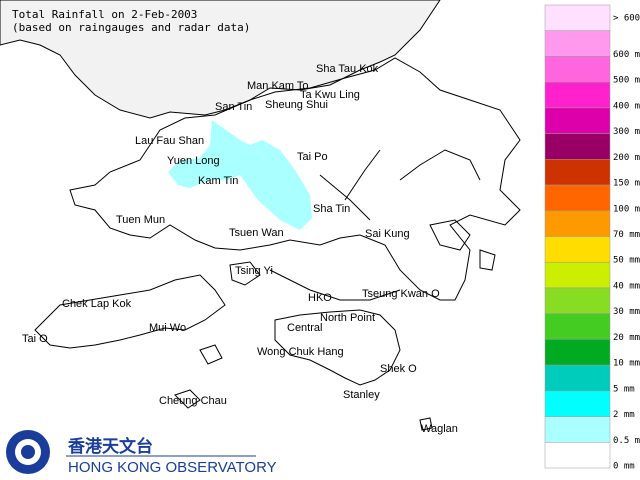 The height and width of the screenshot is (480, 640). Describe the element at coordinates (626, 158) in the screenshot. I see `legend-label: 200 mm` at that location.